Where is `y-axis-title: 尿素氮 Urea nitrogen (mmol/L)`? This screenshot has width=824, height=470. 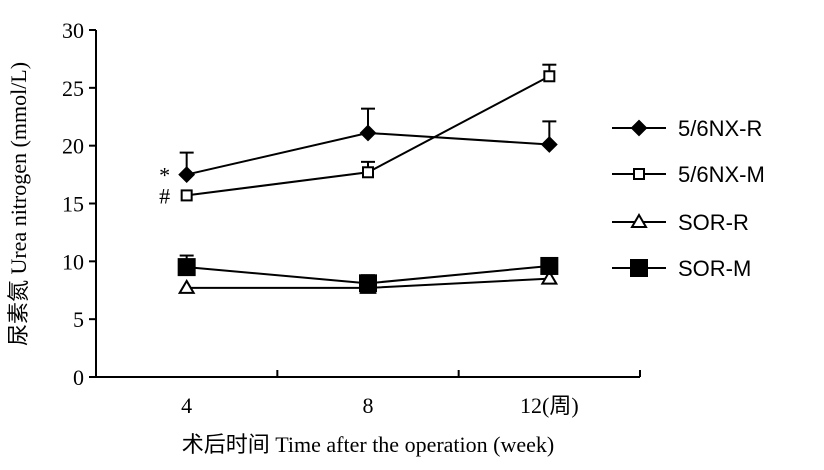 y-axis-title: 尿素氮 Urea nitrogen (mmol/L) is located at coordinates (18, 204).